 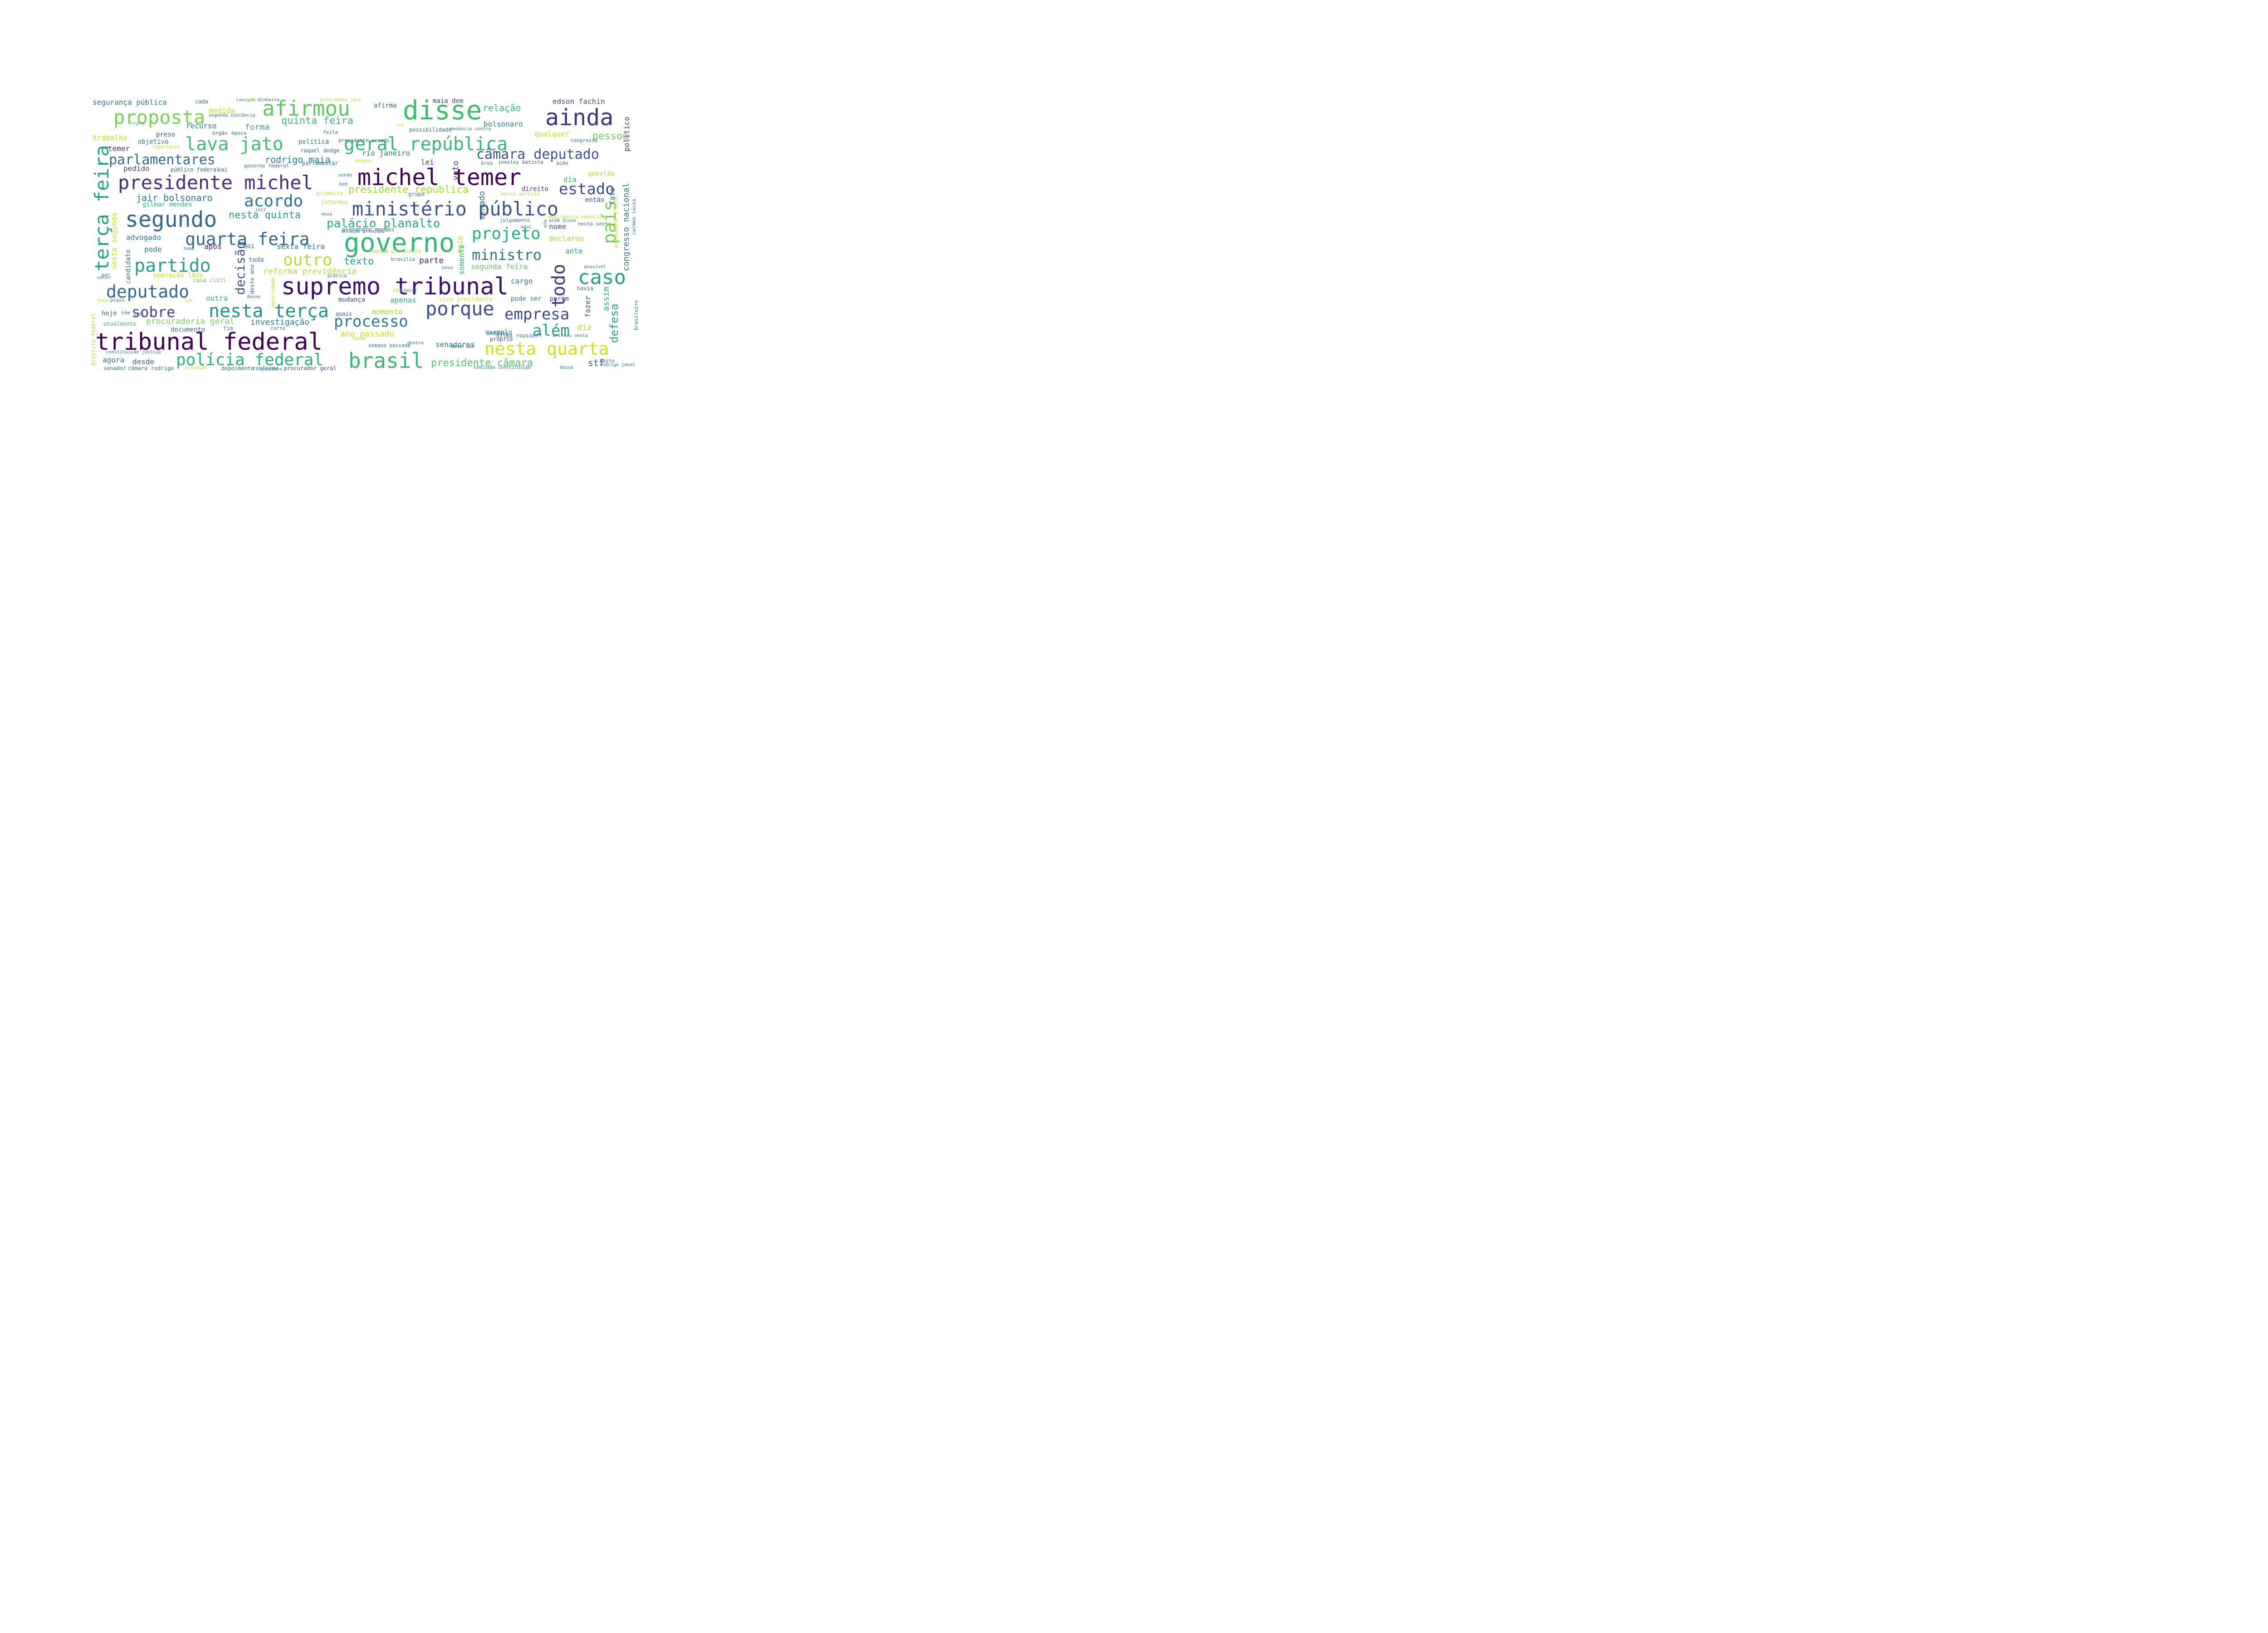 I want to click on word-cloud-word: nesta quinta, so click(x=265, y=215).